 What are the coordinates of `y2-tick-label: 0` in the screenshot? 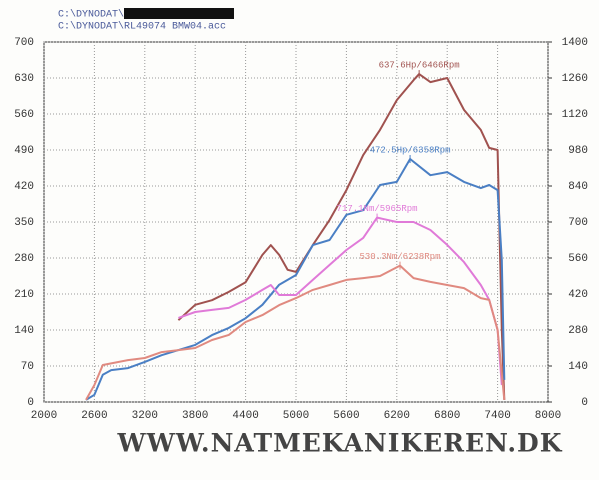 It's located at (584, 403).